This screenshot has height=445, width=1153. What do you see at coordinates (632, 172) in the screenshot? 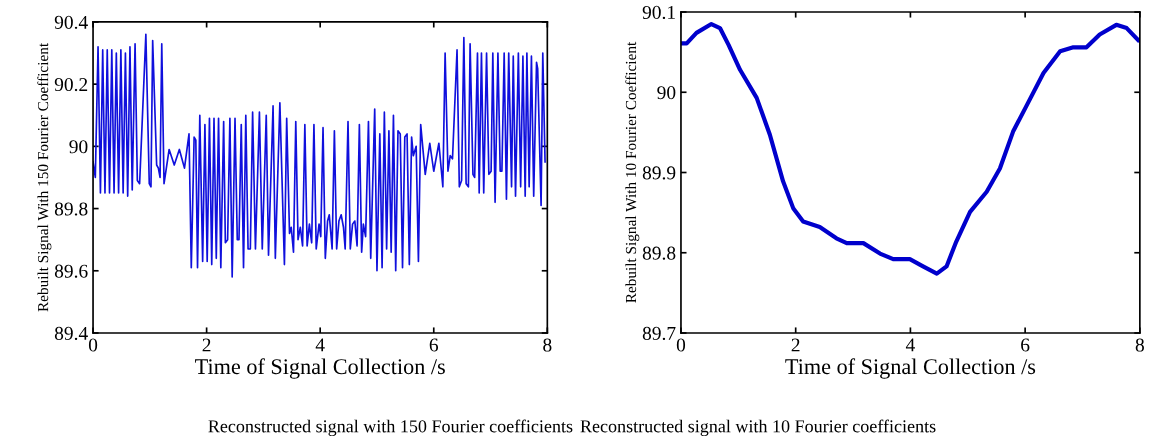
I see `y-axis-title: Rebuilt Signal With 10 Fourier Coefficient` at bounding box center [632, 172].